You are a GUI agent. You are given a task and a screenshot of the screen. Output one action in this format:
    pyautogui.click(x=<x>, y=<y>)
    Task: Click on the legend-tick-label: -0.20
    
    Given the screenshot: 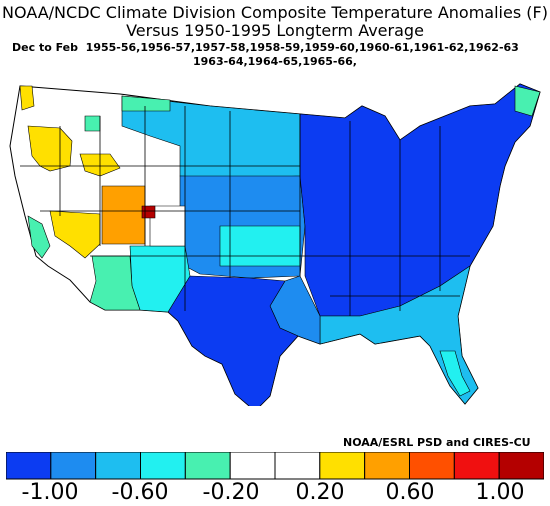 What is the action you would take?
    pyautogui.click(x=231, y=492)
    